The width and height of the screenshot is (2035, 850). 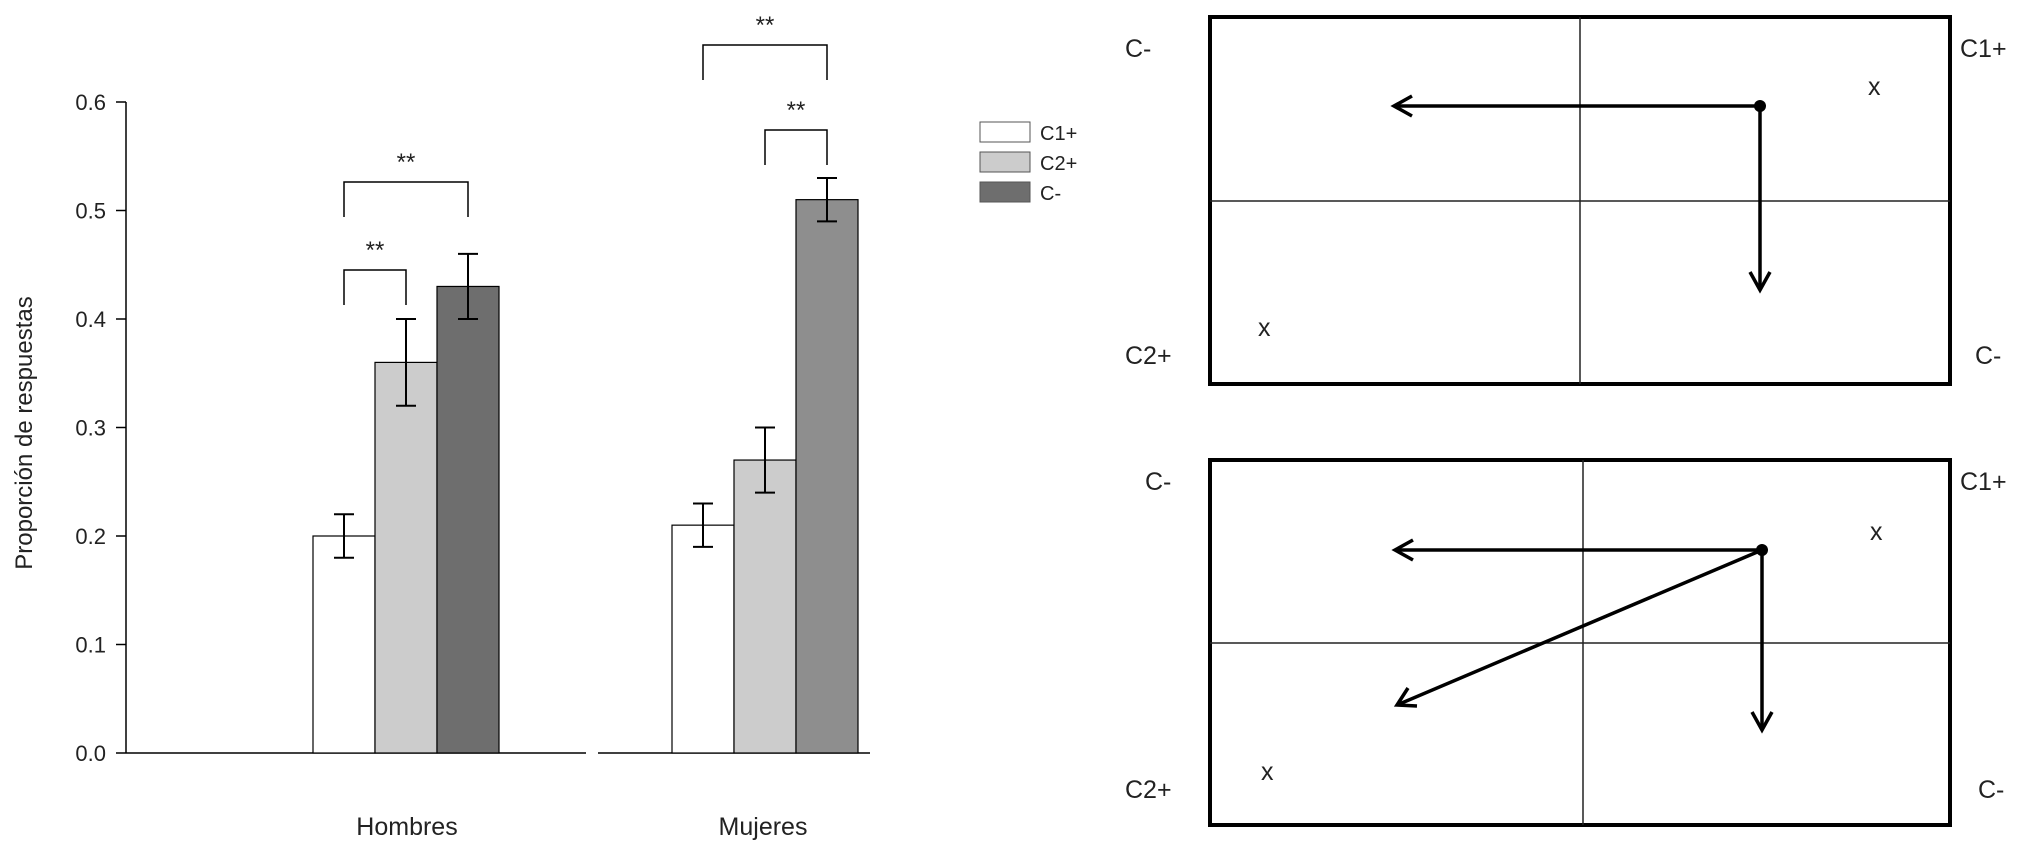 I want to click on x-category-label: Mujeres, so click(x=763, y=827).